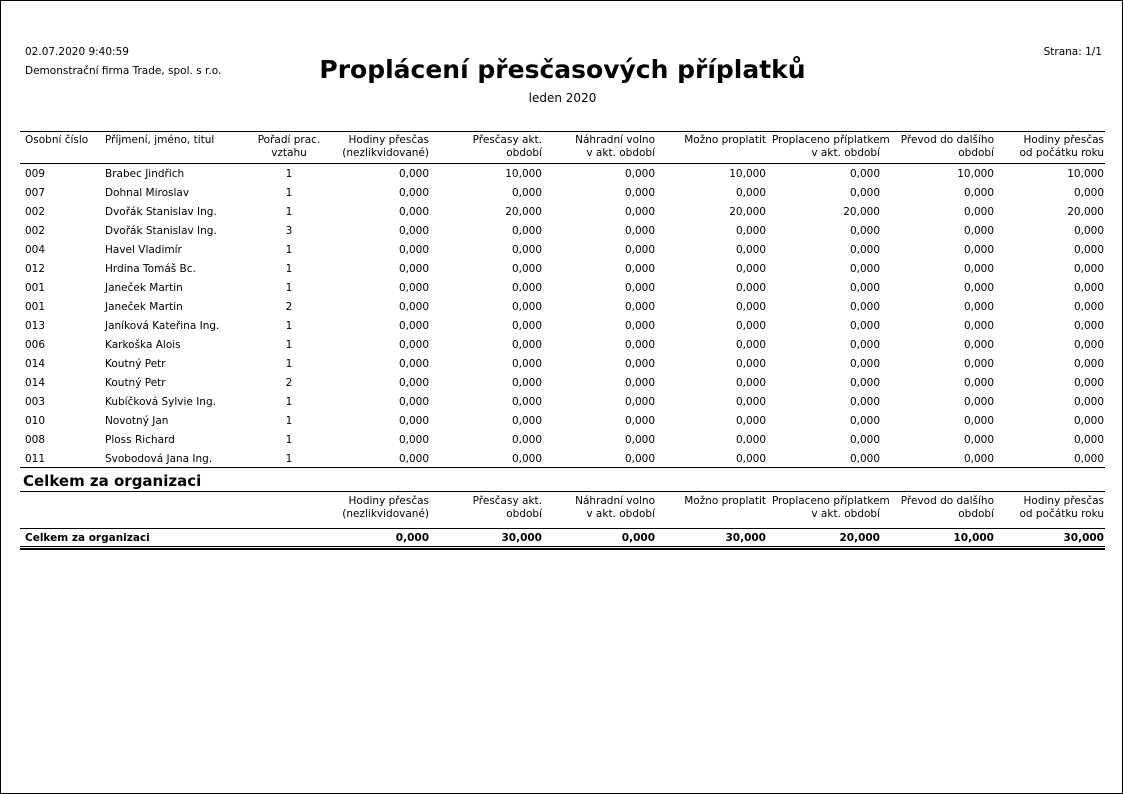  Describe the element at coordinates (35, 174) in the screenshot. I see `table-cell: 009` at that location.